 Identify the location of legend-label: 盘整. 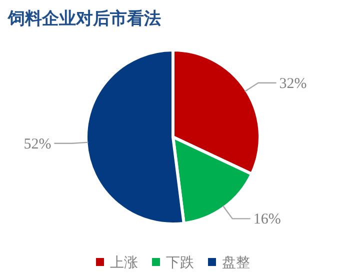
(236, 263).